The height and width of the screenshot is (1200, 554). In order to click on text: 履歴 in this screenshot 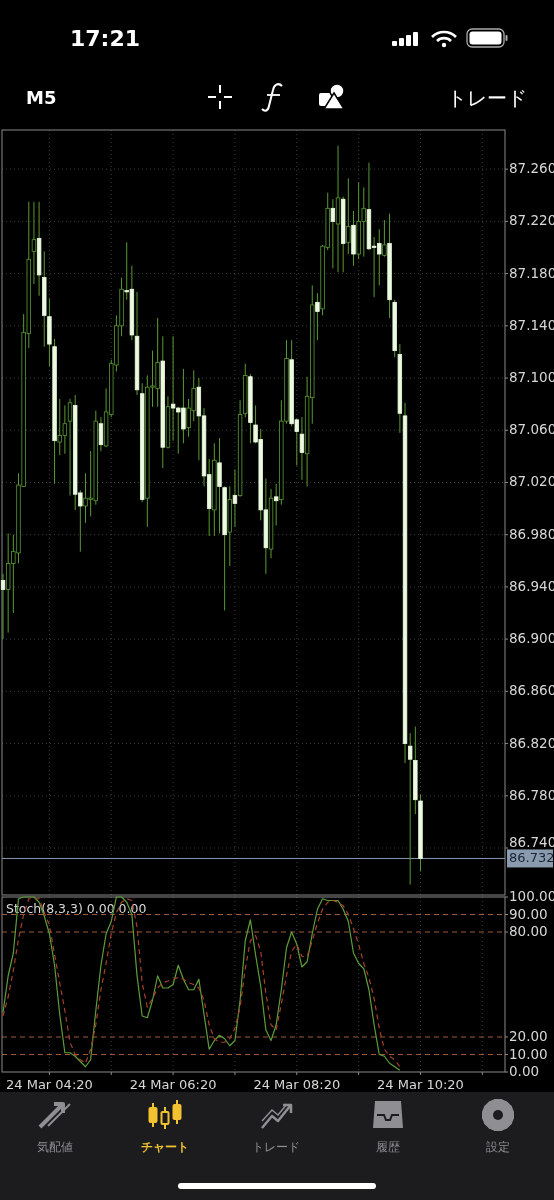, I will do `click(388, 1147)`.